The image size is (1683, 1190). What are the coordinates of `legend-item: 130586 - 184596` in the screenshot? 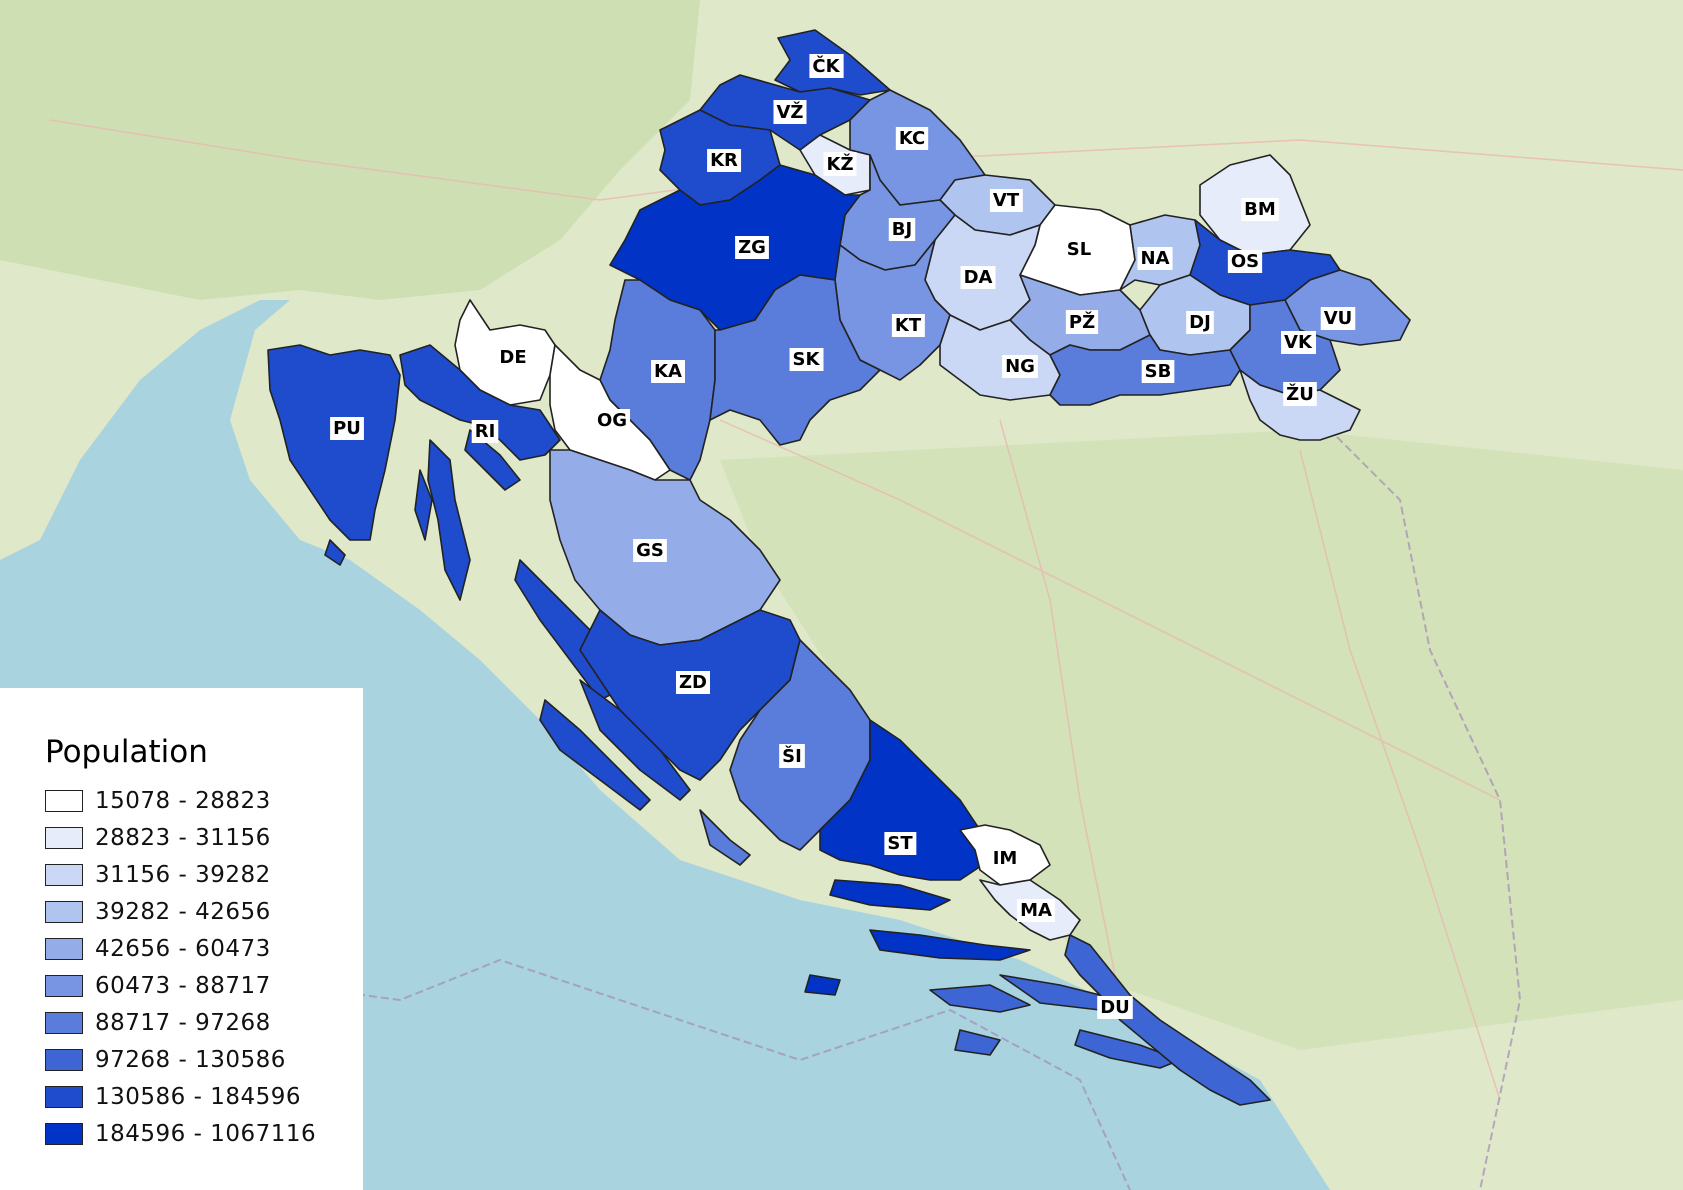 It's located at (173, 1097).